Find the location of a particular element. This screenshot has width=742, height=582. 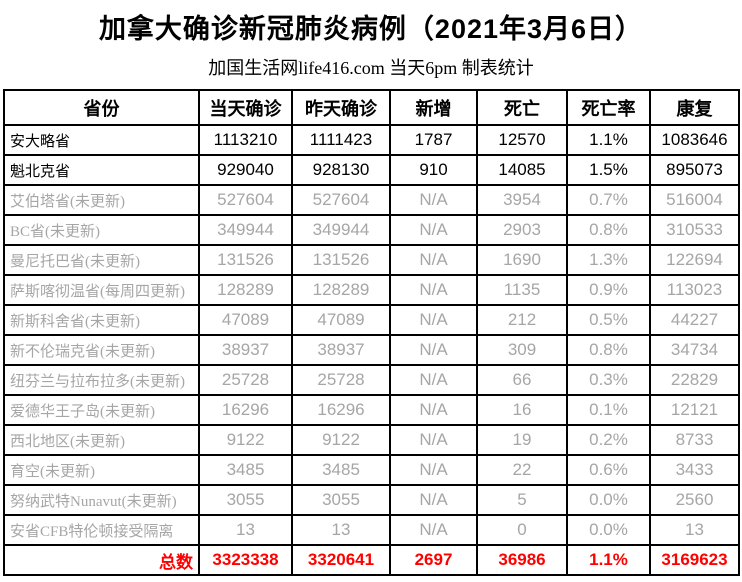

cell-province: 新不伦瑞克省(未更新) is located at coordinates (101, 350).